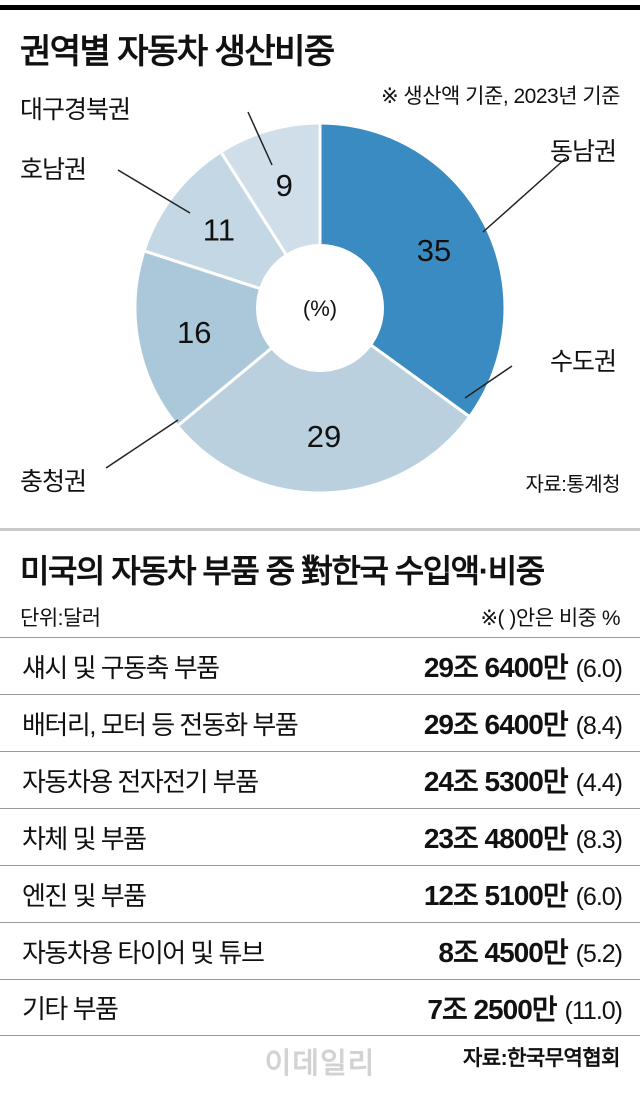 This screenshot has height=1100, width=640. Describe the element at coordinates (75, 110) in the screenshot. I see `region-label-daegu: 대구경북권` at that location.